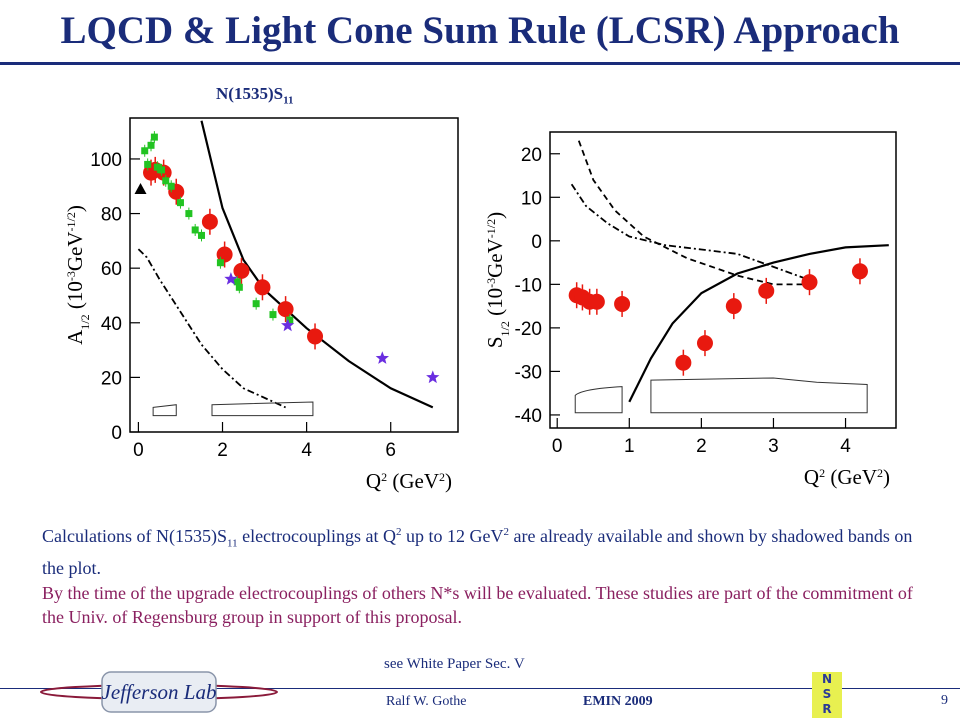 This screenshot has height=720, width=960. I want to click on jefferson-lab-logo: Jefferson Lab, so click(159, 692).